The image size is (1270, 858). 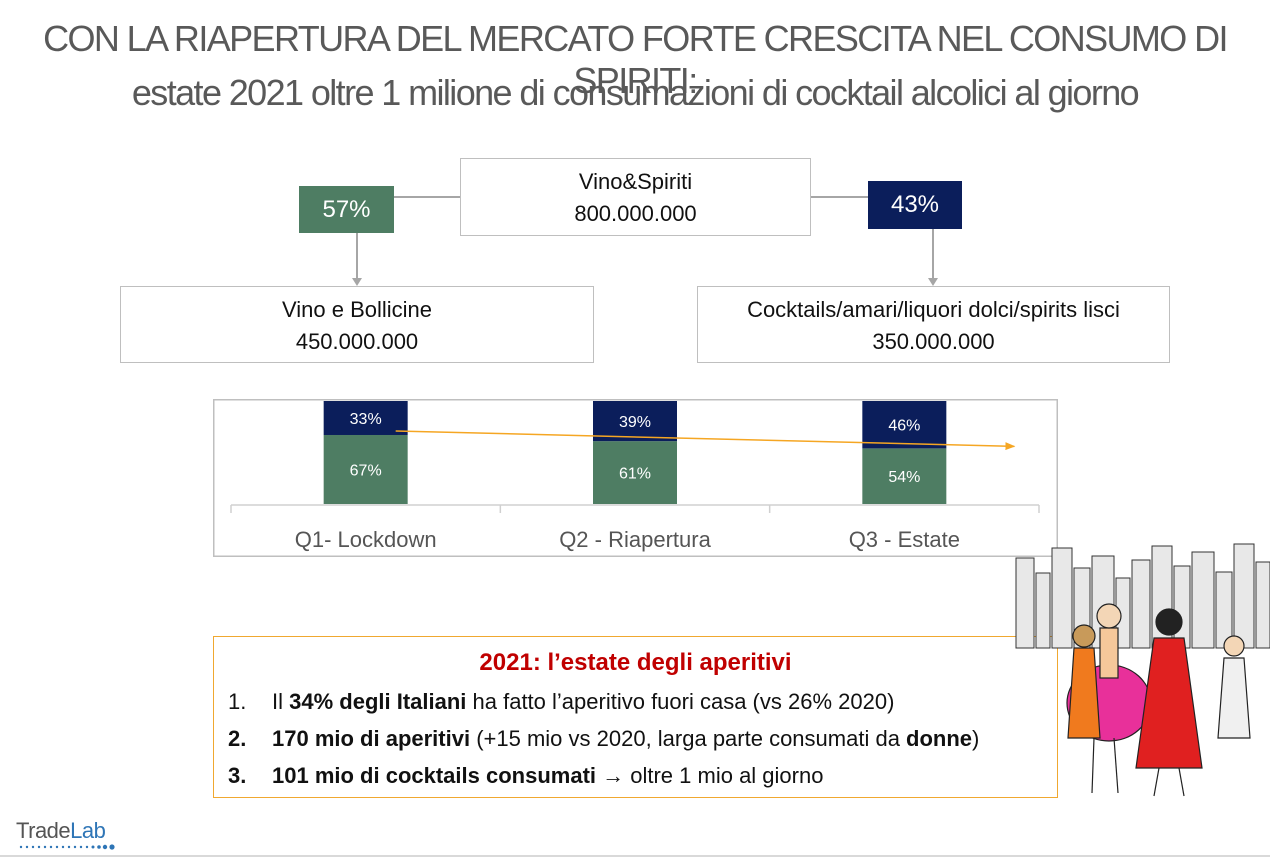 I want to click on fact-text: Il, so click(x=281, y=701).